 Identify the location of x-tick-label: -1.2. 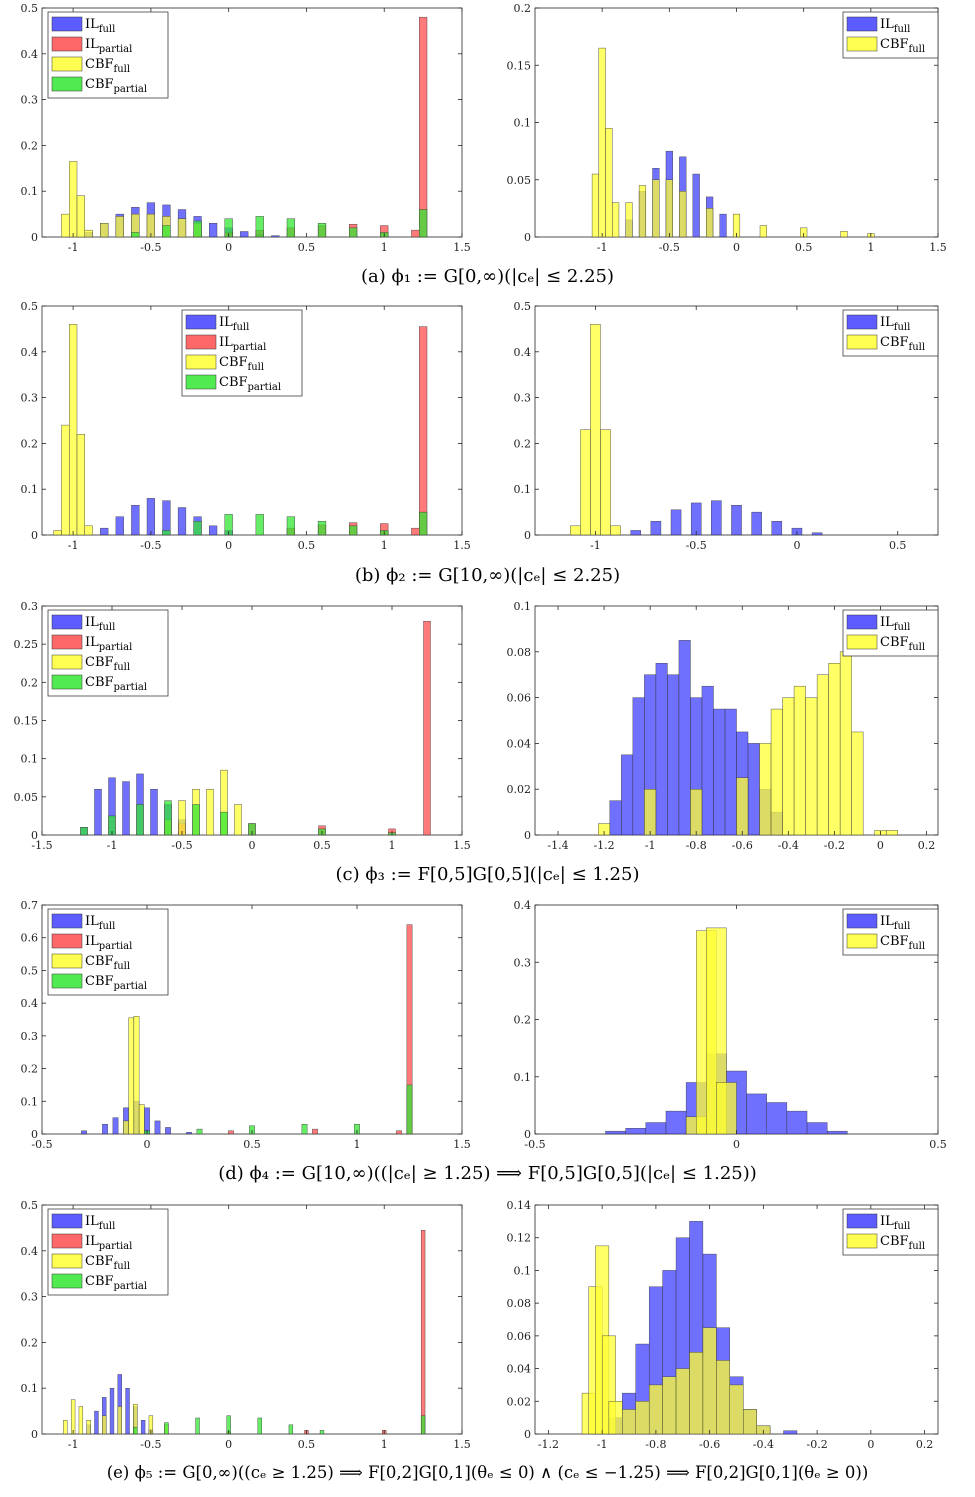
(548, 1444).